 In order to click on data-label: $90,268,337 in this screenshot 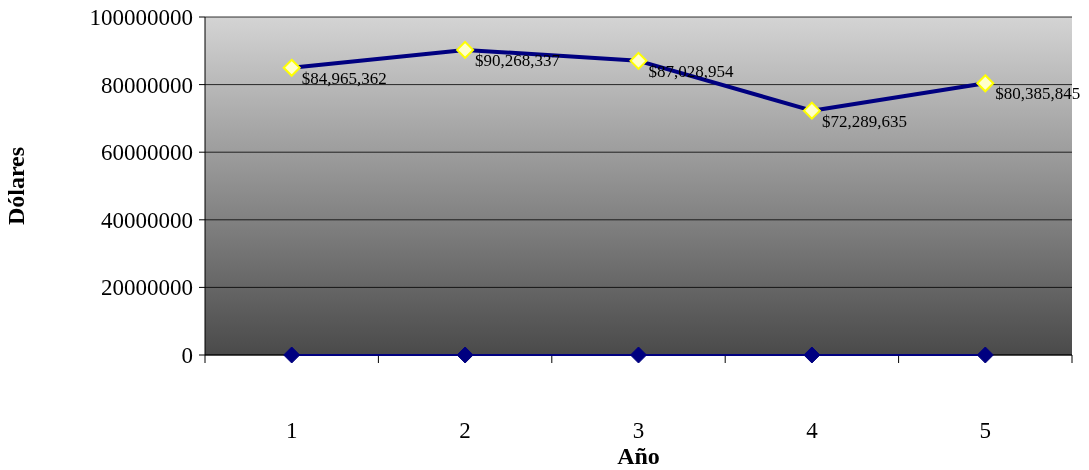, I will do `click(518, 60)`.